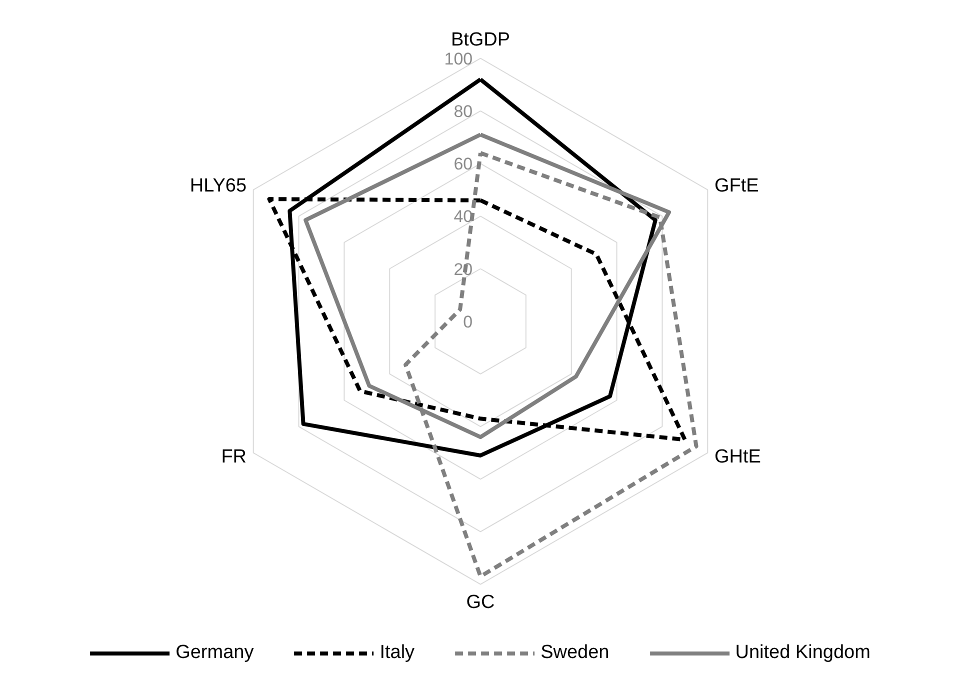 The width and height of the screenshot is (965, 674). Describe the element at coordinates (802, 653) in the screenshot. I see `legend-label: United Kingdom` at that location.